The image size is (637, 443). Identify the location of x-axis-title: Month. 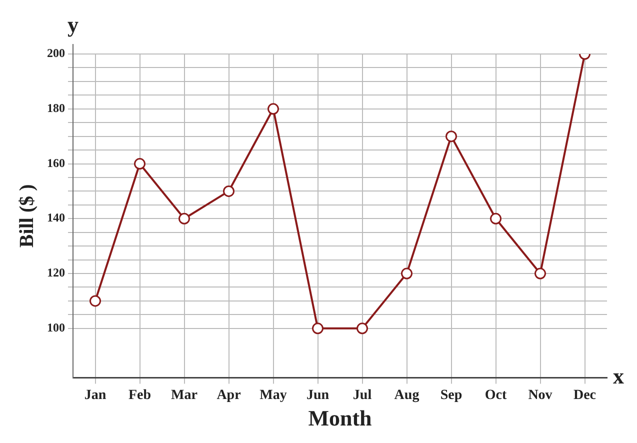
(340, 417).